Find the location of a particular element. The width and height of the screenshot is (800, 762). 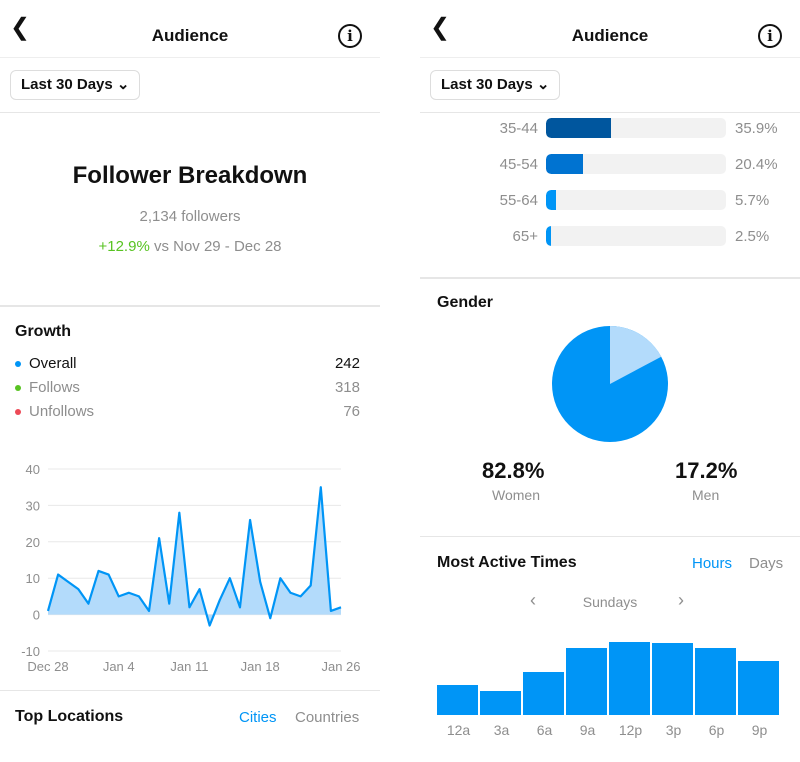

gender-title: Gender is located at coordinates (465, 302).